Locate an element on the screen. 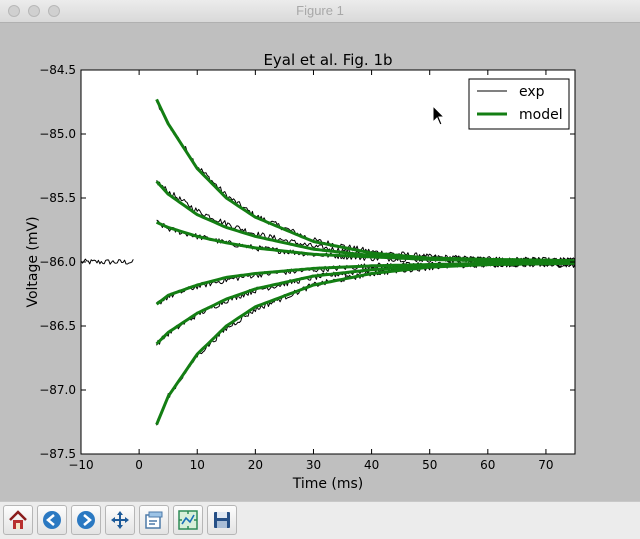 The width and height of the screenshot is (640, 539). model-trace is located at coordinates (365, 242).